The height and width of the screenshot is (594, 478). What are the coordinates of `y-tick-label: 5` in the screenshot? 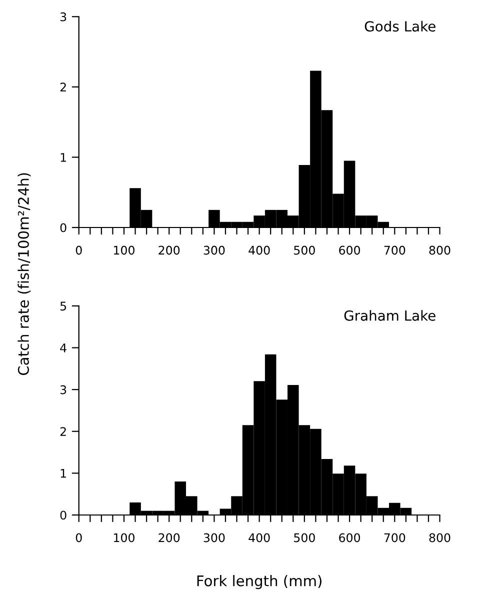 It's located at (63, 306).